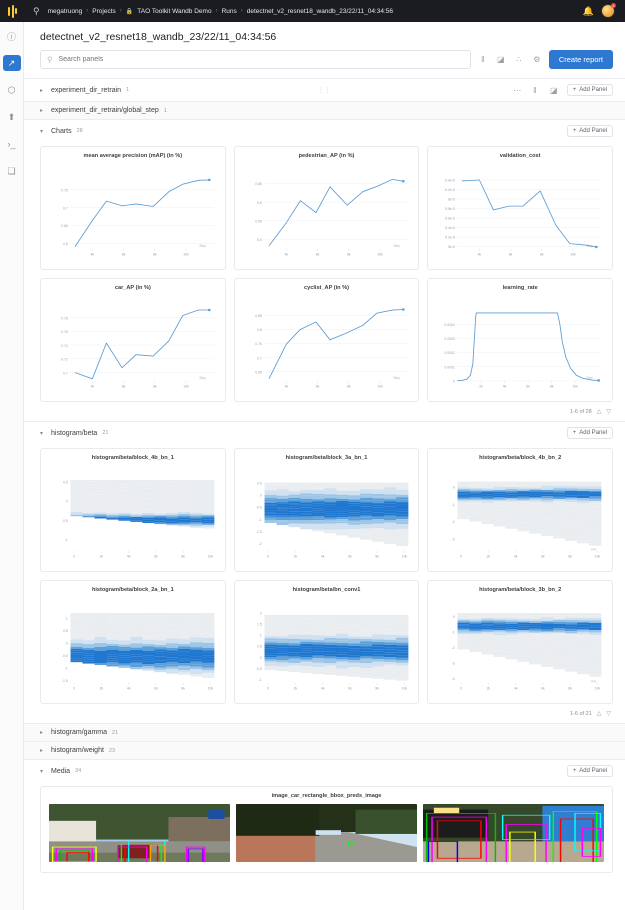 The image size is (625, 910). I want to click on upload-icon: ⬆, so click(11, 116).